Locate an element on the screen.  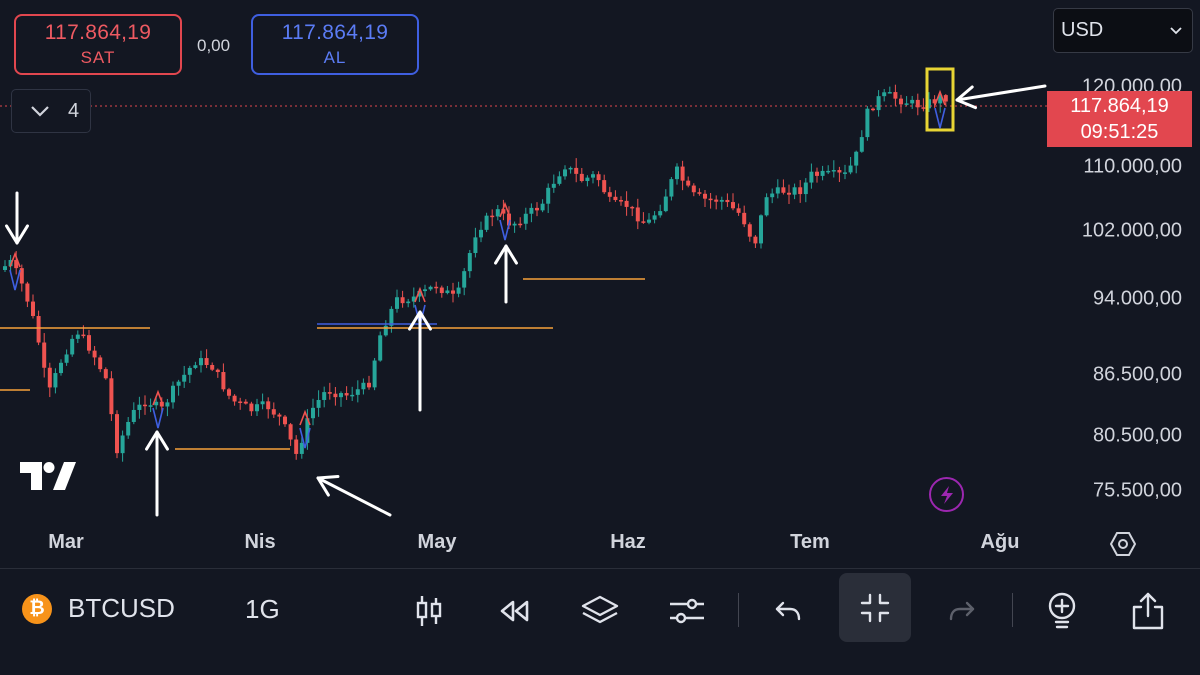
minimize-icon is located at coordinates (875, 607).